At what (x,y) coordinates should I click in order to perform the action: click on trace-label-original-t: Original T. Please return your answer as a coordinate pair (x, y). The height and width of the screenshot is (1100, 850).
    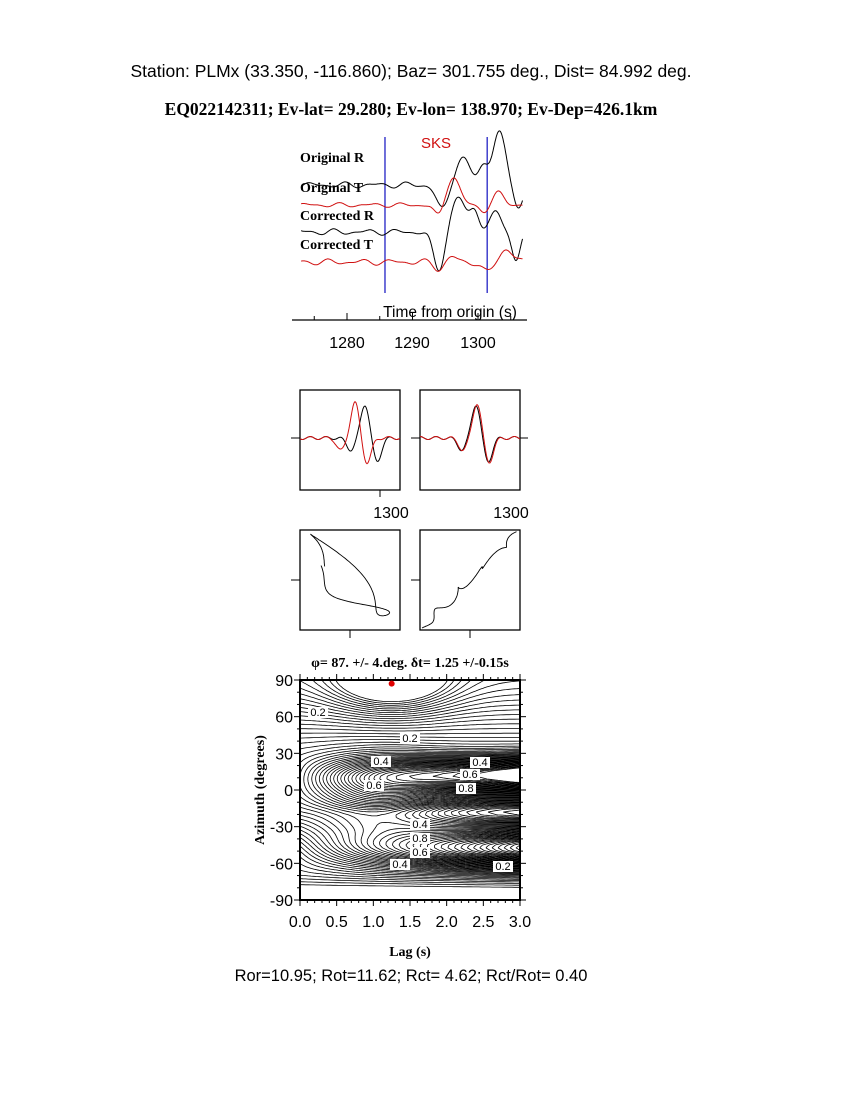
    Looking at the image, I should click on (332, 188).